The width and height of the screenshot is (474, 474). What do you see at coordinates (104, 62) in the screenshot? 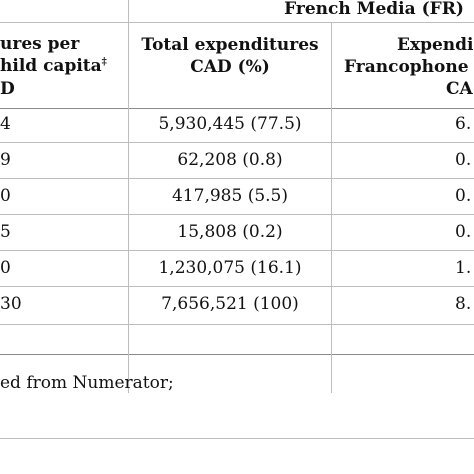
I see `double-dagger-footnote-marker: ‡` at bounding box center [104, 62].